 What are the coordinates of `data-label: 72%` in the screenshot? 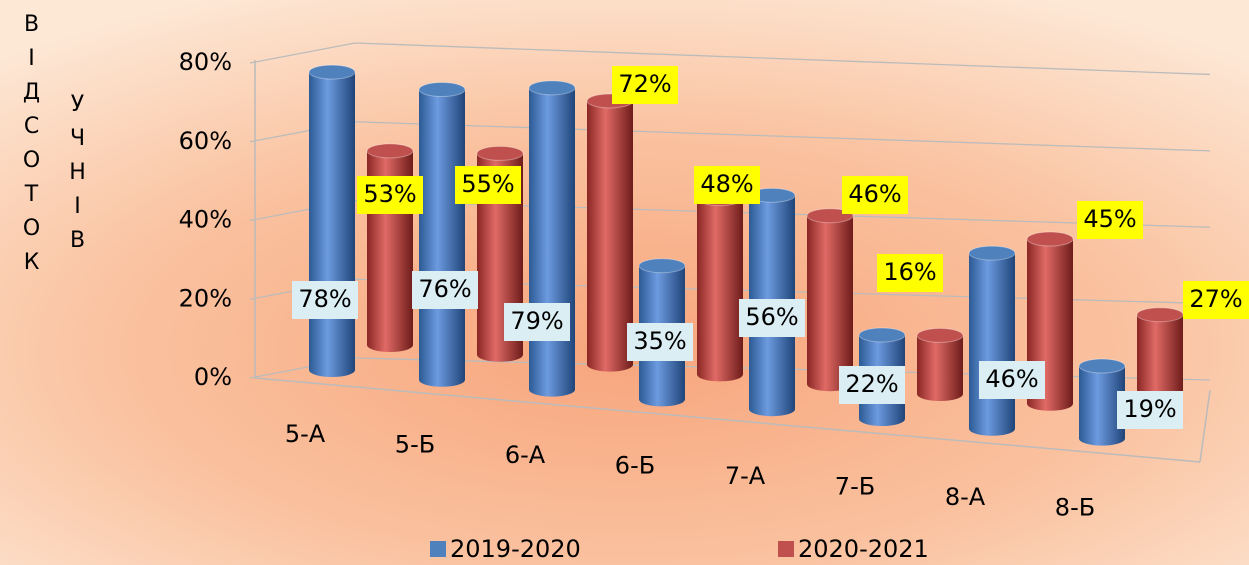 It's located at (644, 84).